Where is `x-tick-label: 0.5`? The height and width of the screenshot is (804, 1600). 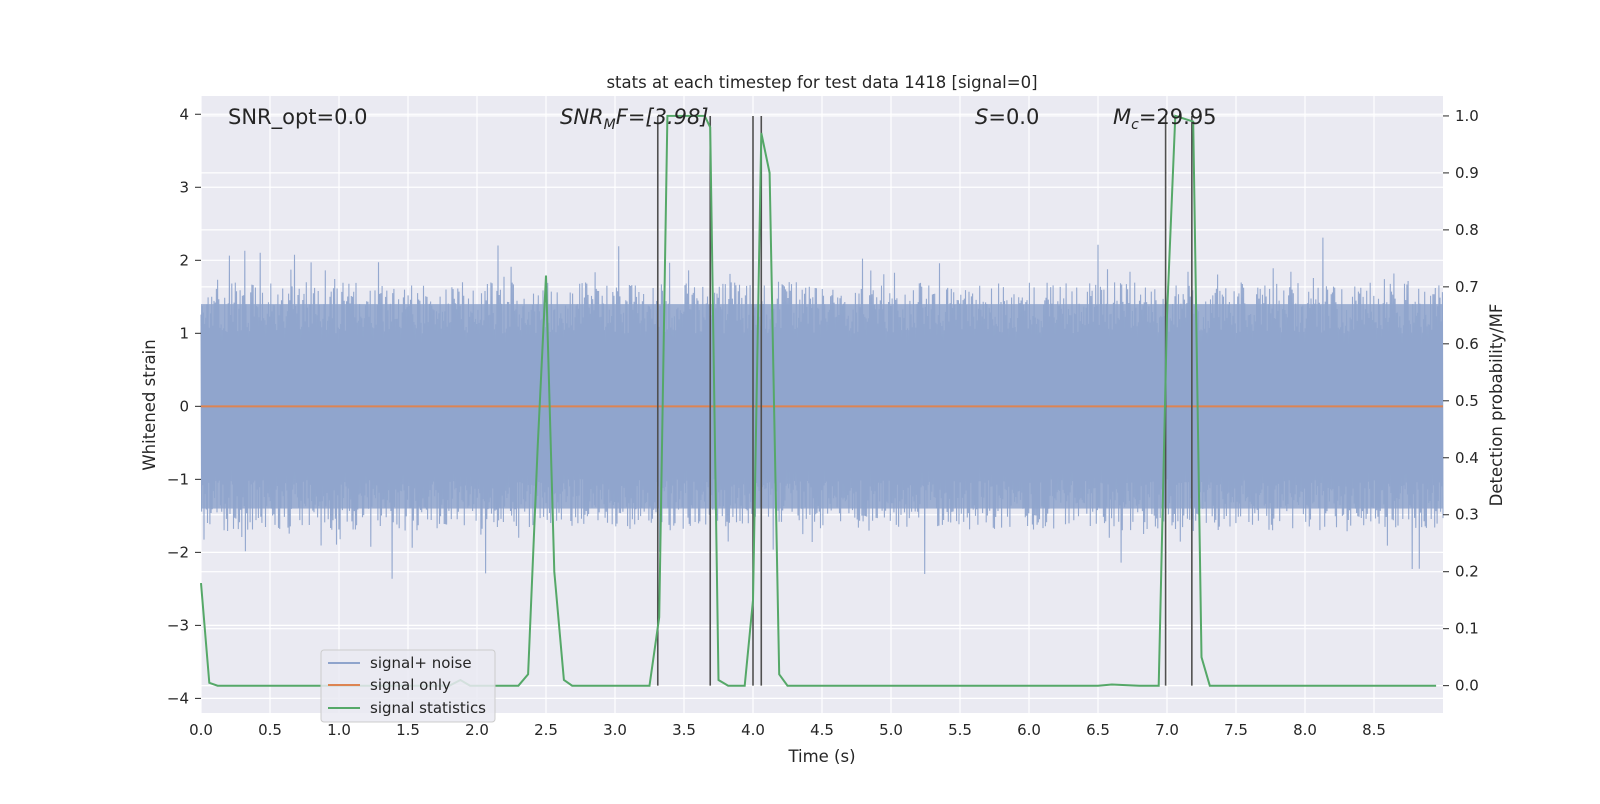 x-tick-label: 0.5 is located at coordinates (270, 730).